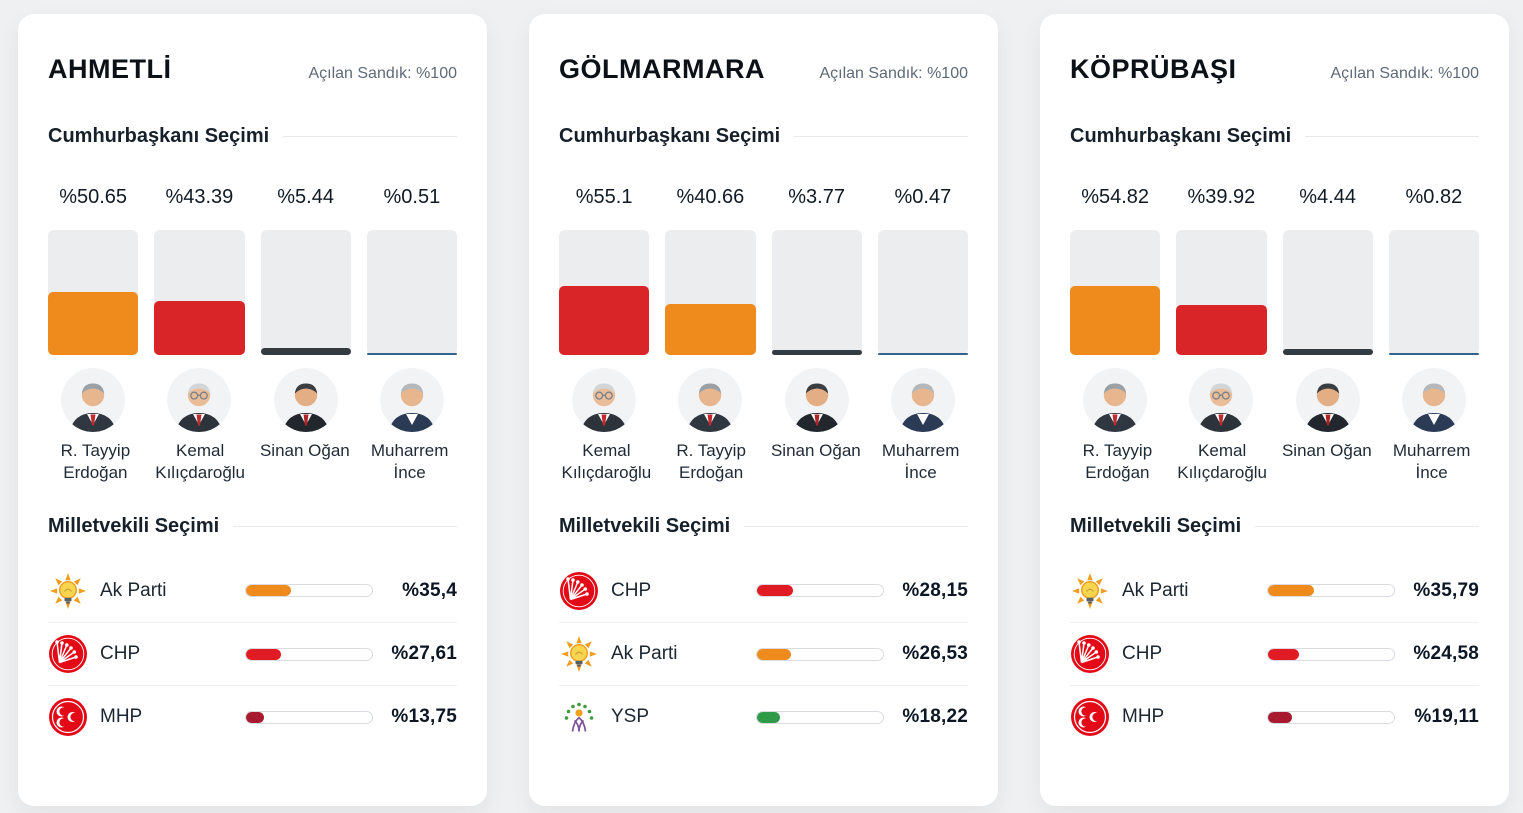  Describe the element at coordinates (630, 717) in the screenshot. I see `party-name: YSP` at that location.